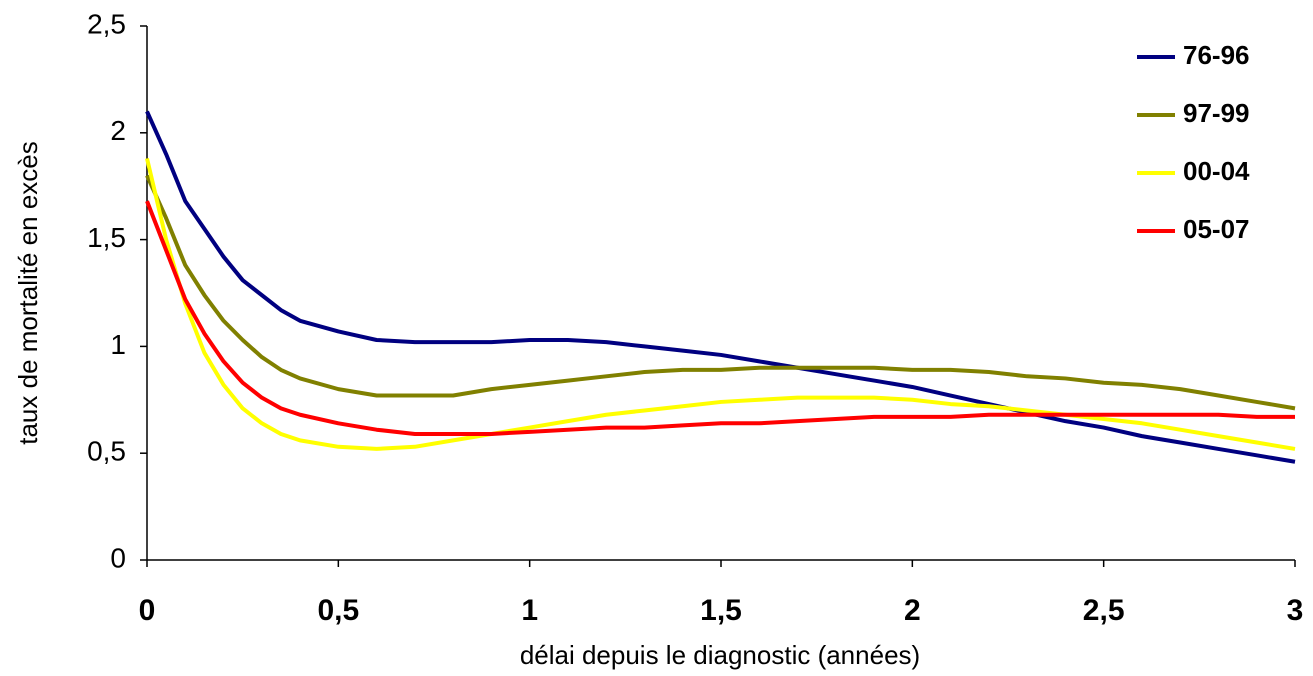  What do you see at coordinates (118, 130) in the screenshot?
I see `y-tick-label: 2` at bounding box center [118, 130].